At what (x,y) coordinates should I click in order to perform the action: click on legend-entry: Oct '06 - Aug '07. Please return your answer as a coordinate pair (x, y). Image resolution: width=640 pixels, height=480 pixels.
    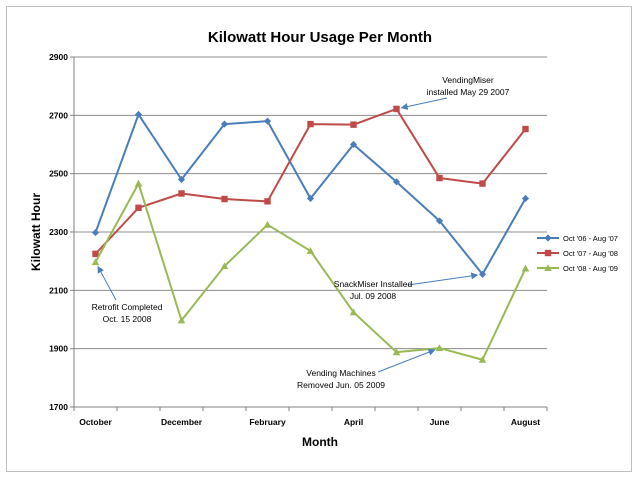
    Looking at the image, I should click on (577, 238).